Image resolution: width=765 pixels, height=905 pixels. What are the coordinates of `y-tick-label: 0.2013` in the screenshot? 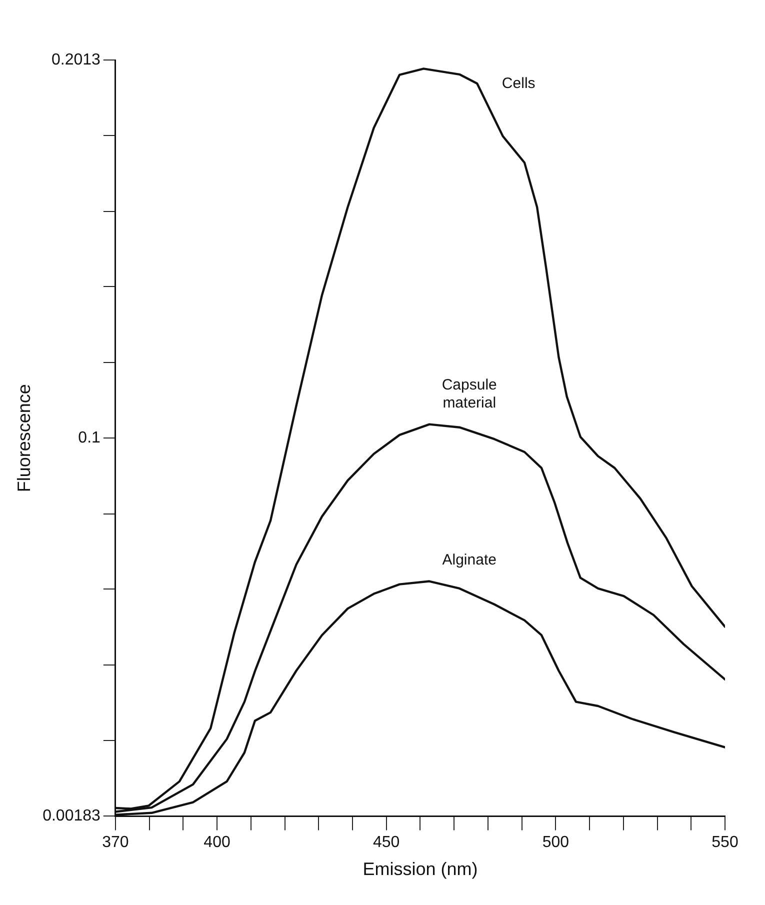 It's located at (76, 59).